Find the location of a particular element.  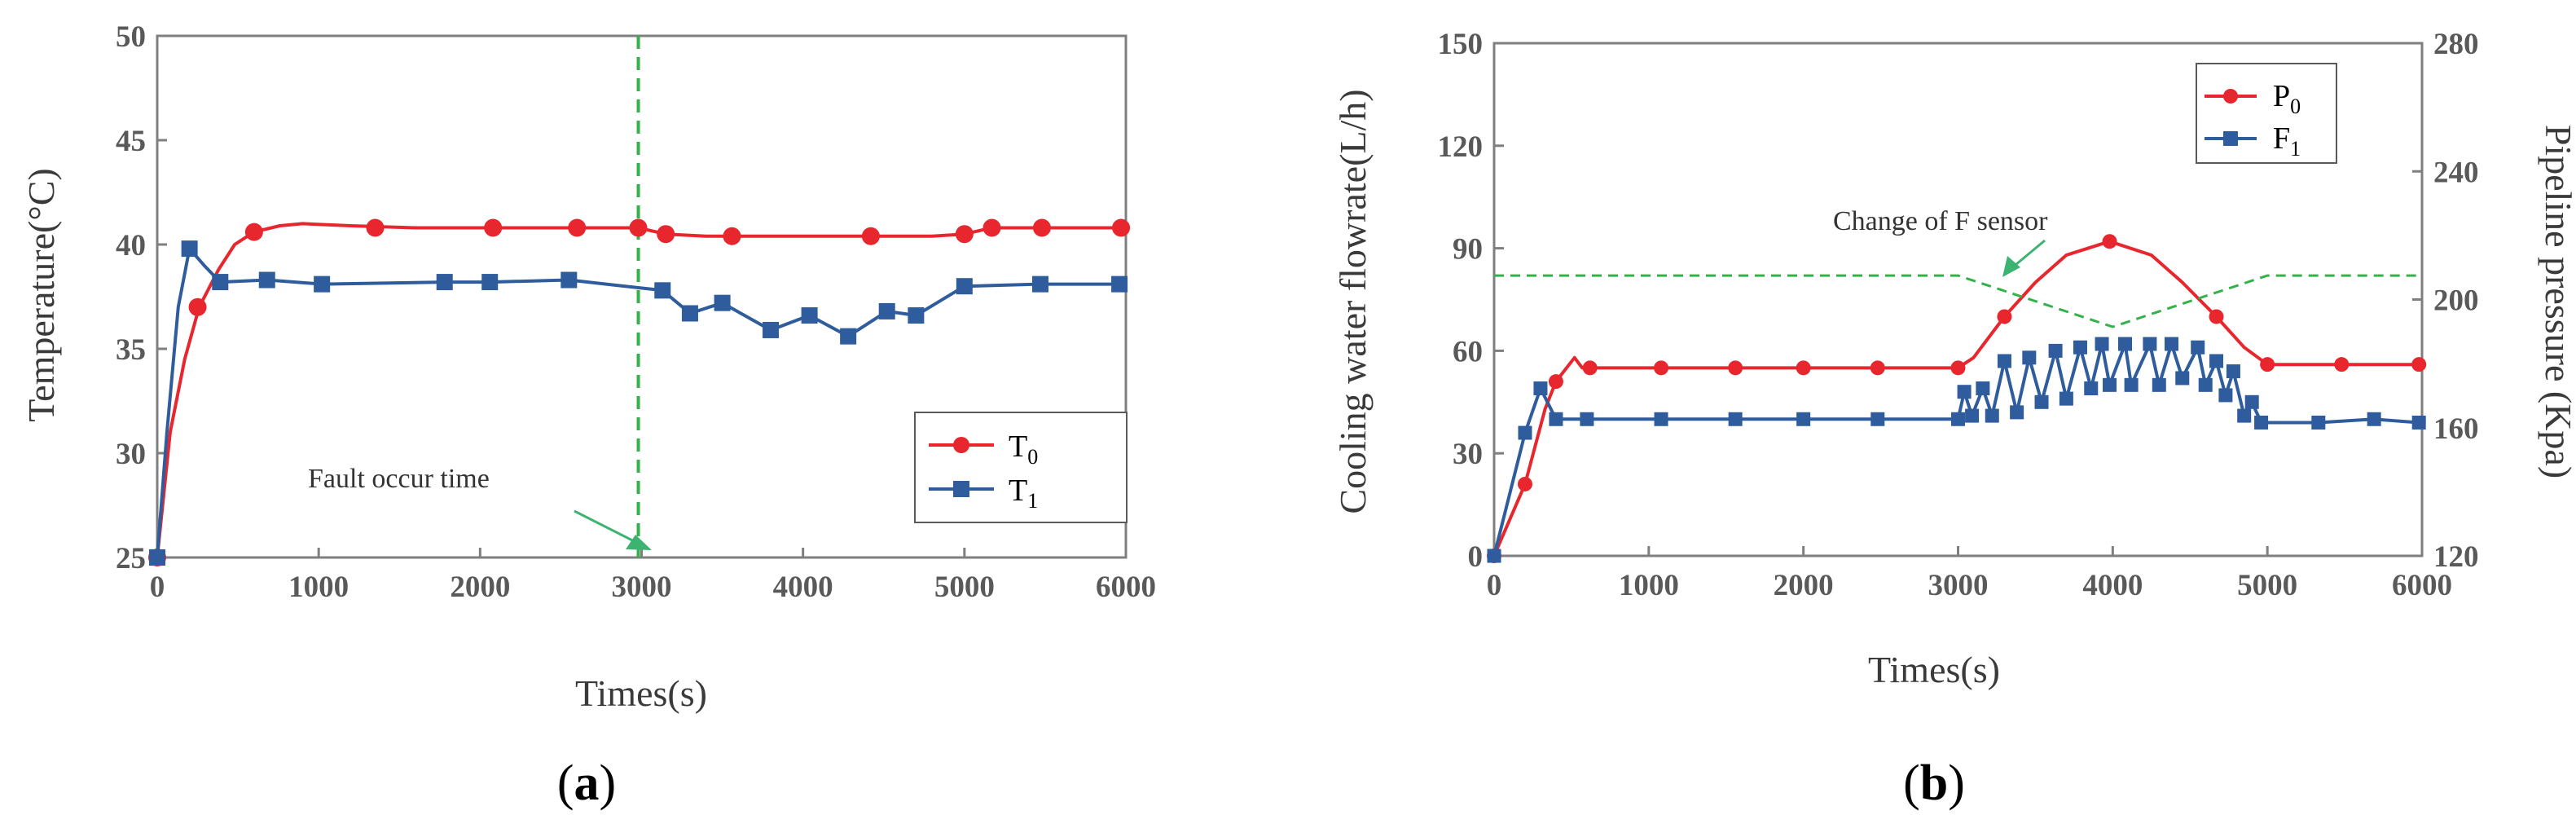

y-tick-label: 90 is located at coordinates (1468, 250).